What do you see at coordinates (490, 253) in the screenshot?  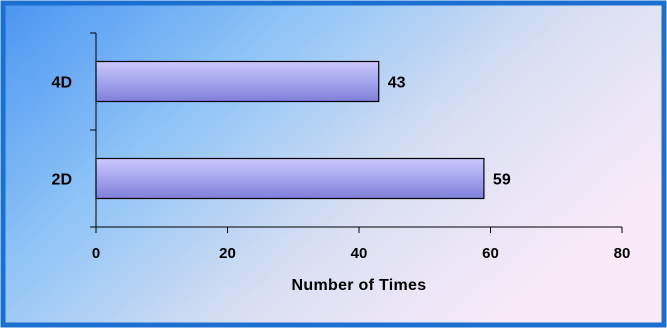 I see `x-tick-label: 60` at bounding box center [490, 253].